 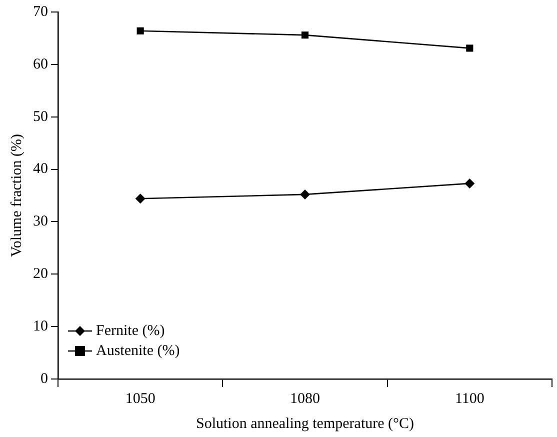 What do you see at coordinates (140, 398) in the screenshot?
I see `x-tick-label: 1050` at bounding box center [140, 398].